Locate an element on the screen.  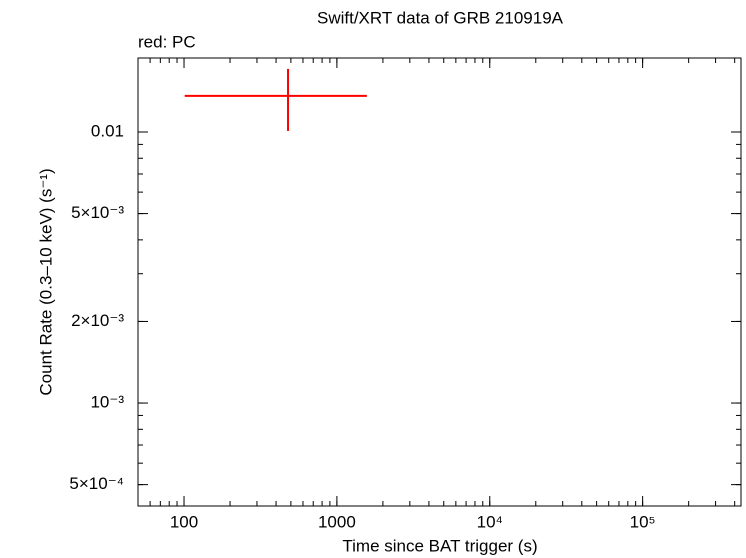
y-axis-label: Count Rate (0.3–10 keV) (s⁻¹) is located at coordinates (45, 281).